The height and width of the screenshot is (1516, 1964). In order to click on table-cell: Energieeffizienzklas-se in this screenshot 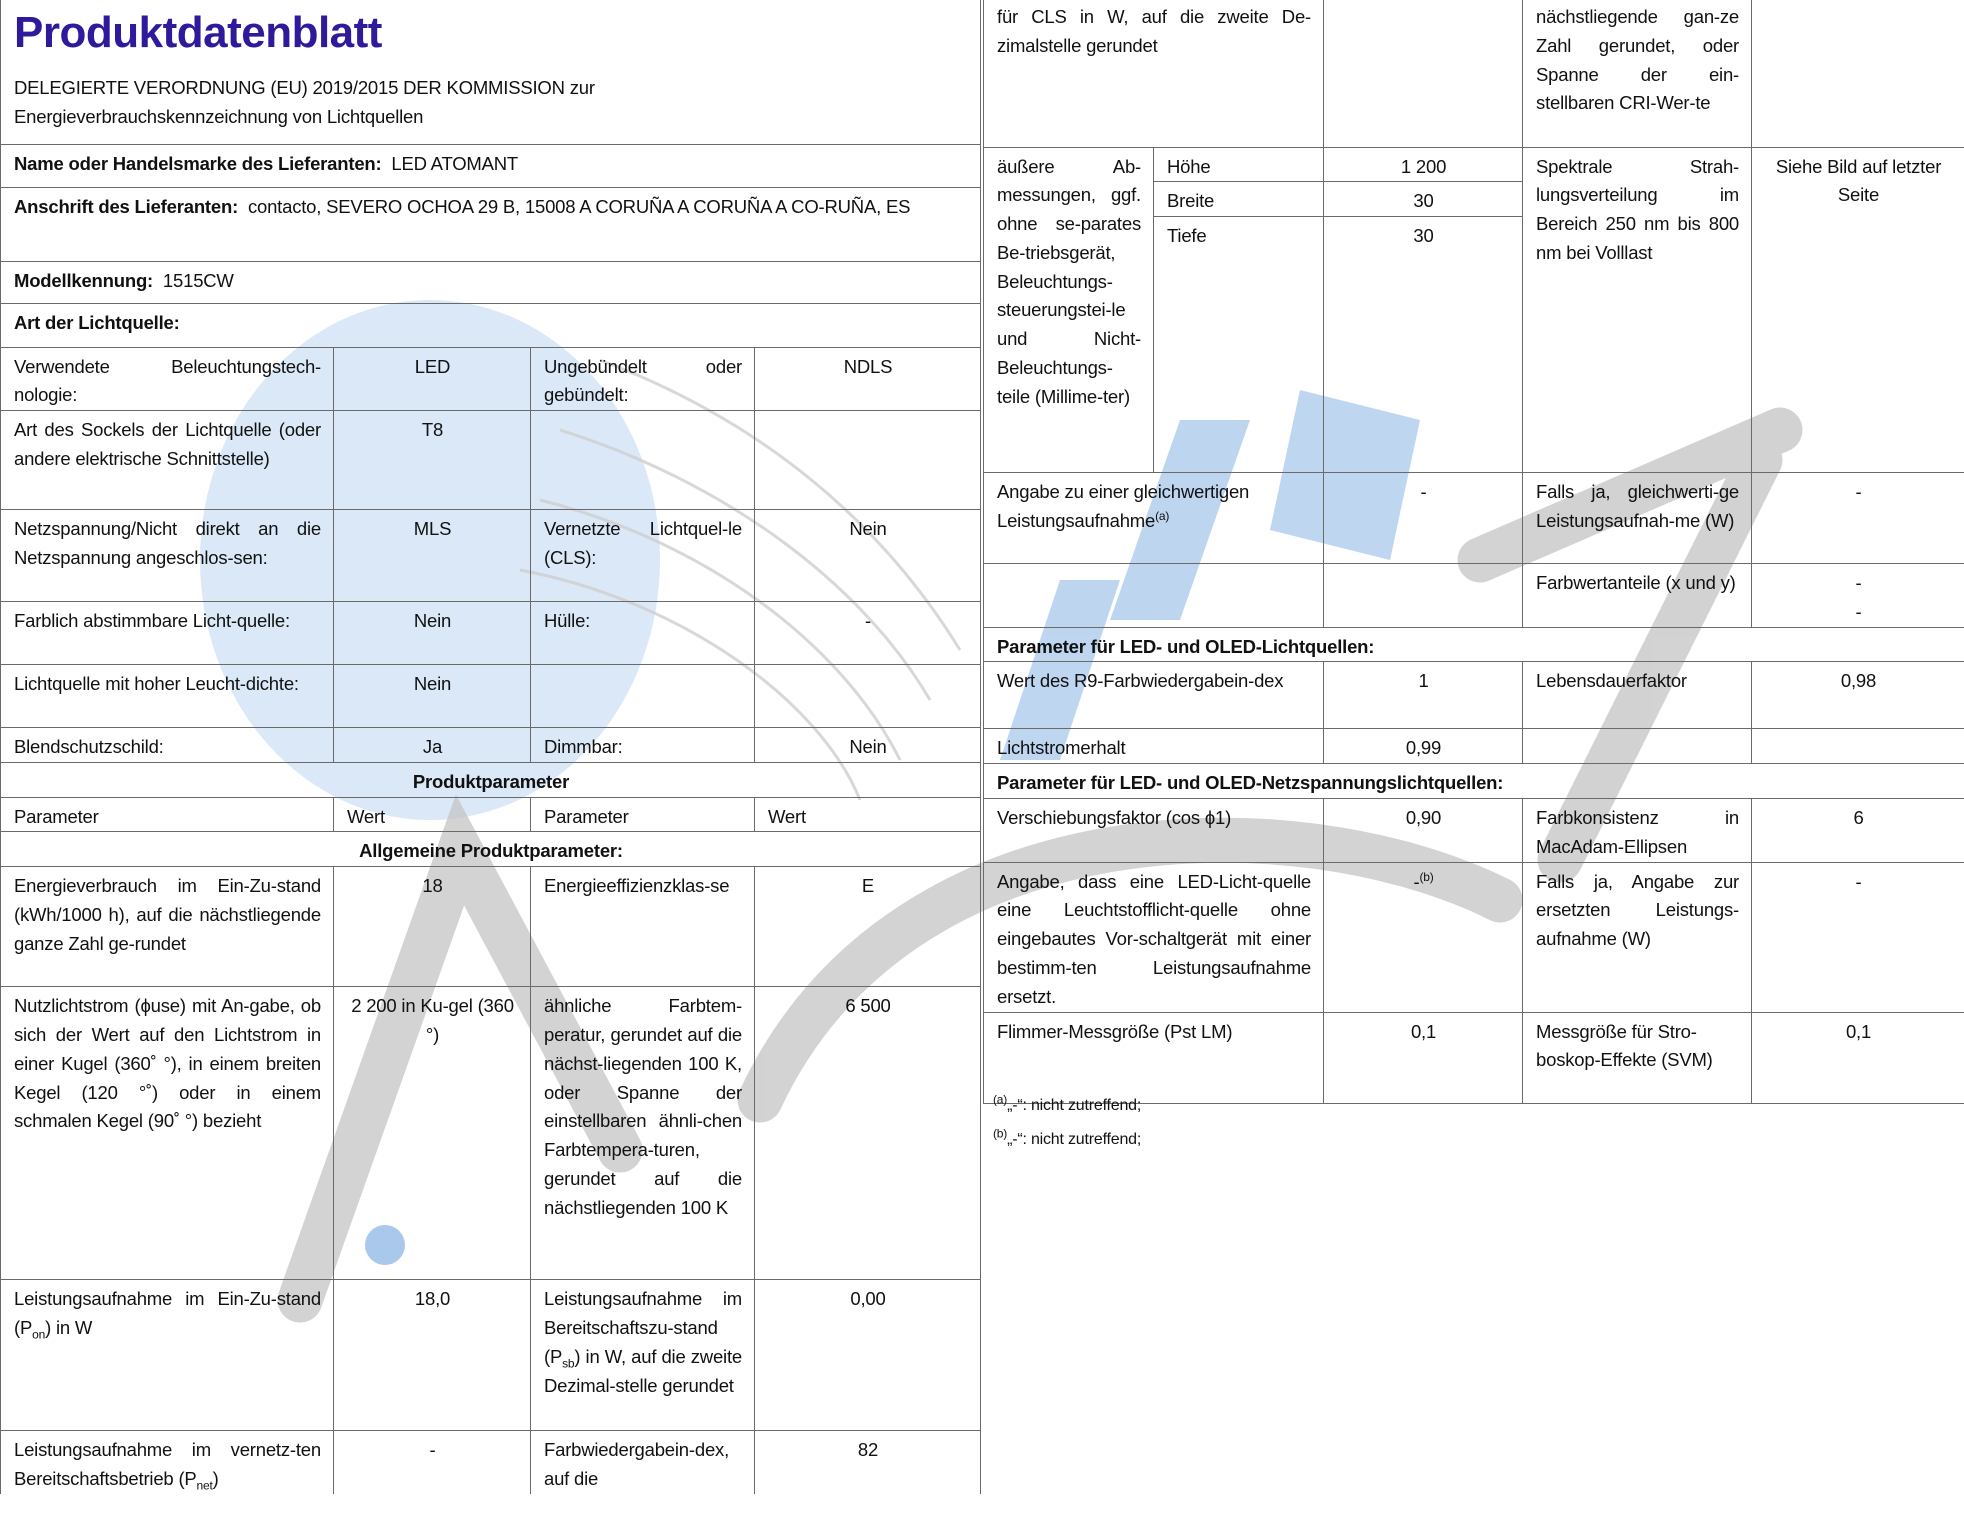, I will do `click(642, 927)`.